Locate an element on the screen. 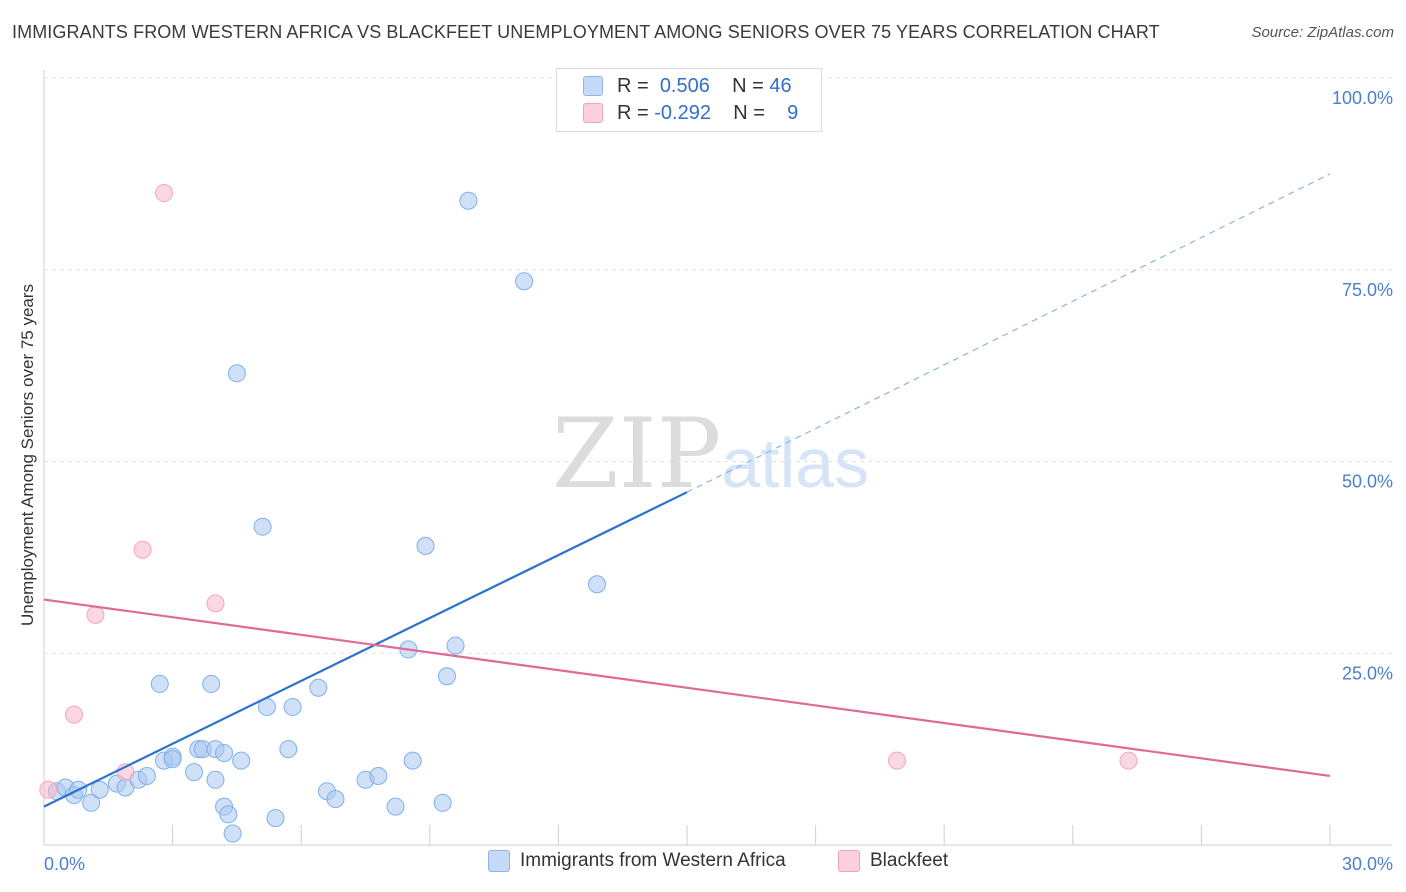  chart-source: Source: ZipAtlas.com is located at coordinates (1322, 32).